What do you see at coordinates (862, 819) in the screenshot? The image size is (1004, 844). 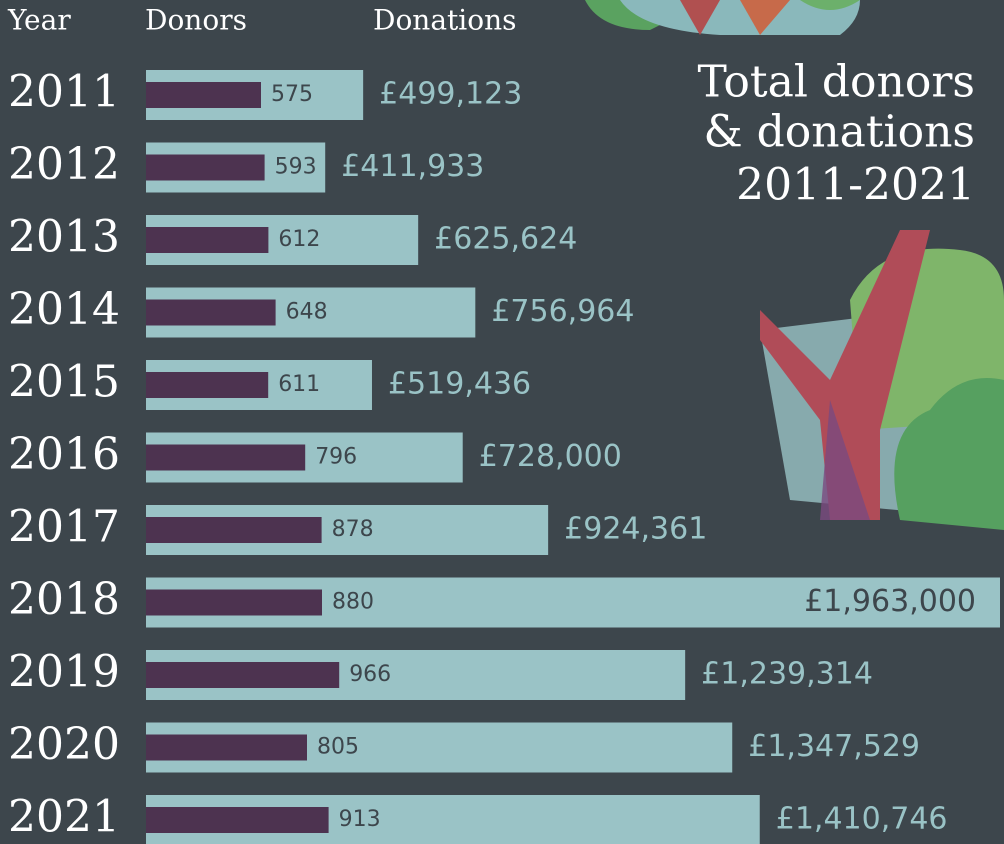 I see `data-label: £1,410,746` at bounding box center [862, 819].